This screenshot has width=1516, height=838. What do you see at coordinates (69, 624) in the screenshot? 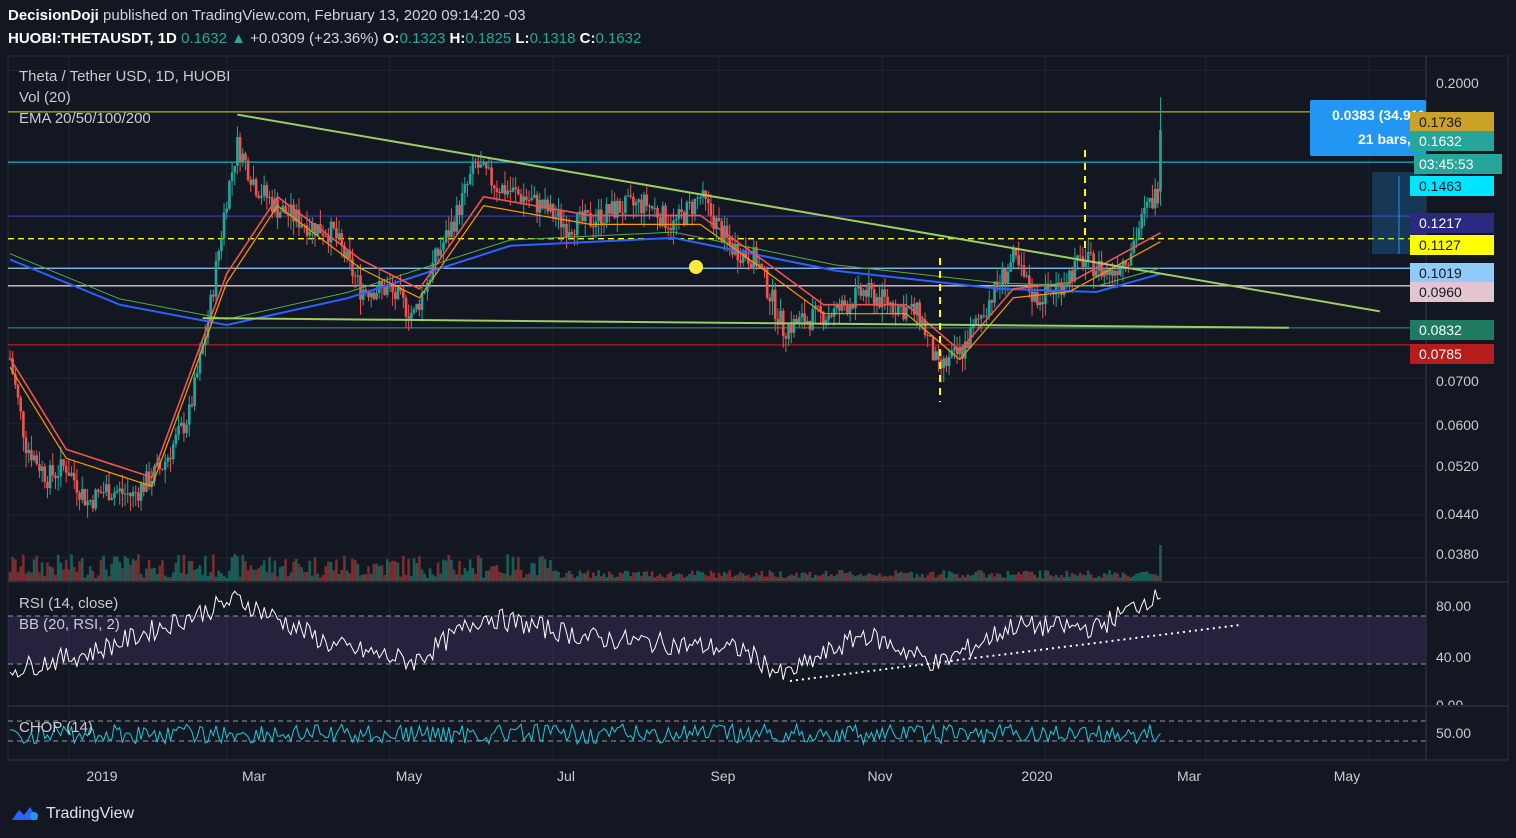
I see `bb-label: BB (20, RSI, 2)` at bounding box center [69, 624].